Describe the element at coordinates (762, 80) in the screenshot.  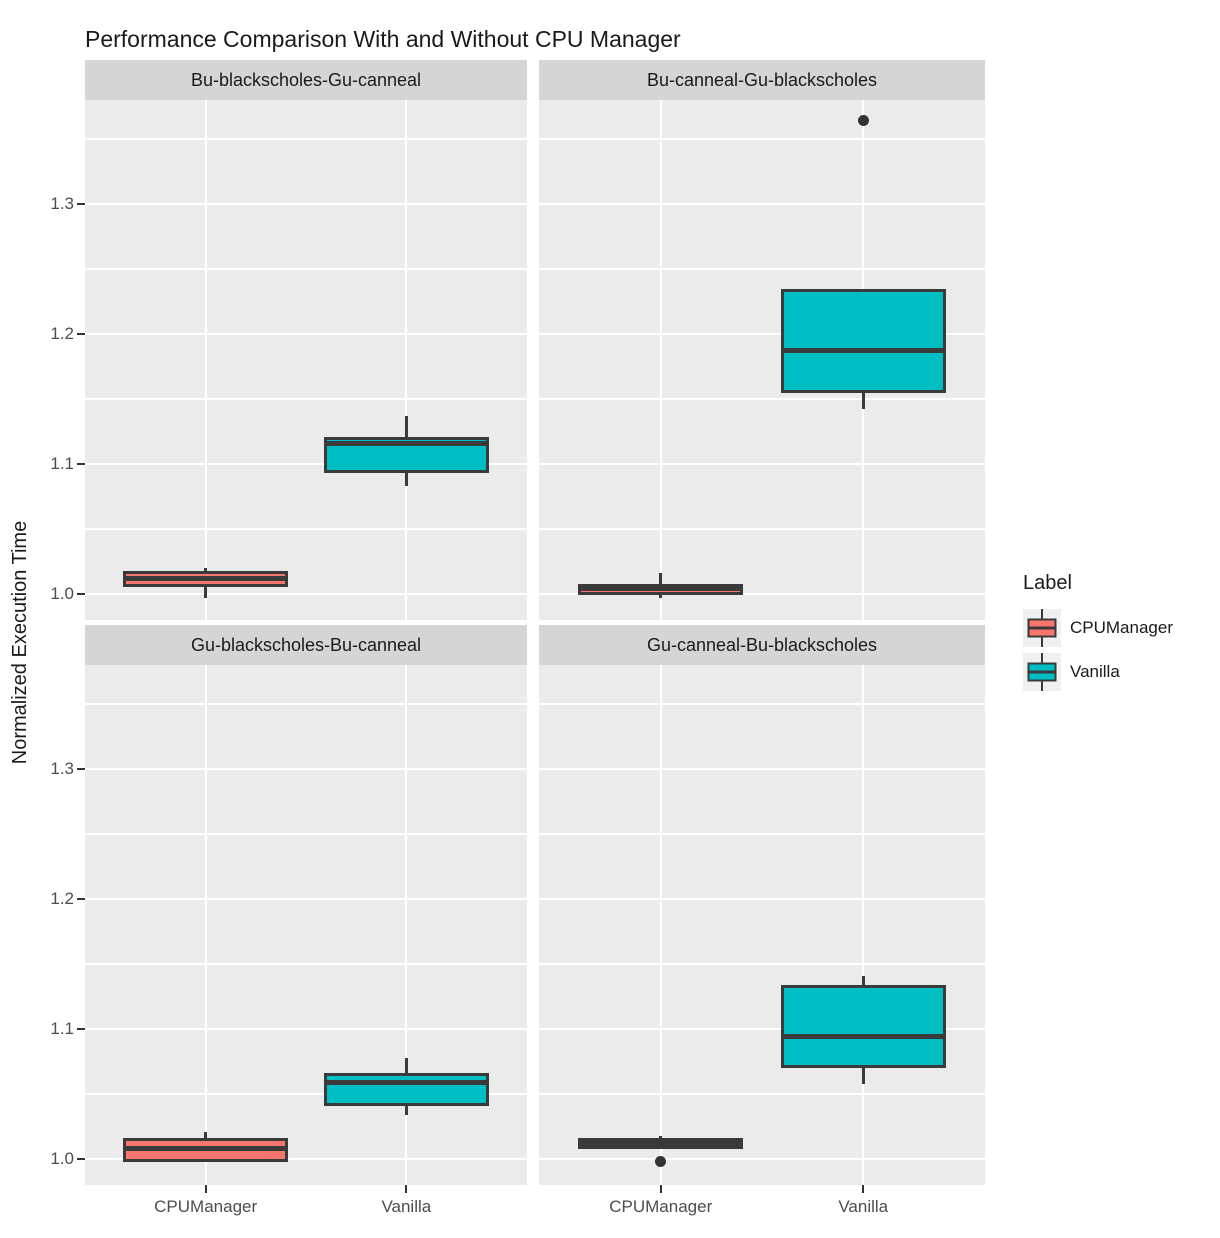
I see `facet-strip-2: Bu-canneal-Gu-blackscholes` at that location.